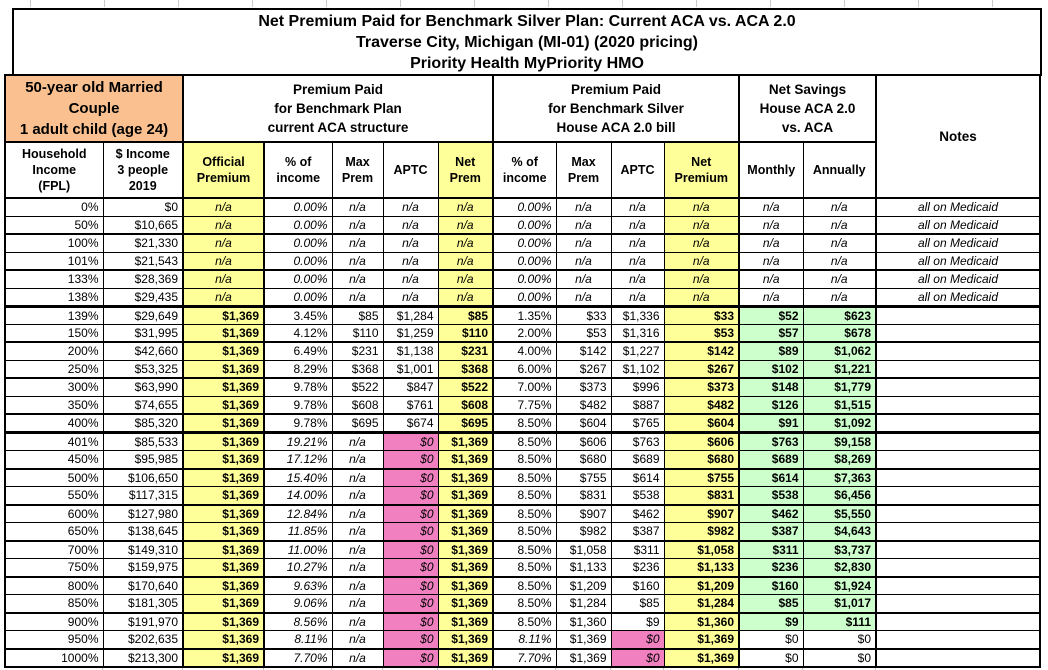 The width and height of the screenshot is (1048, 670). I want to click on cell-aca2_max: n/a, so click(583, 297).